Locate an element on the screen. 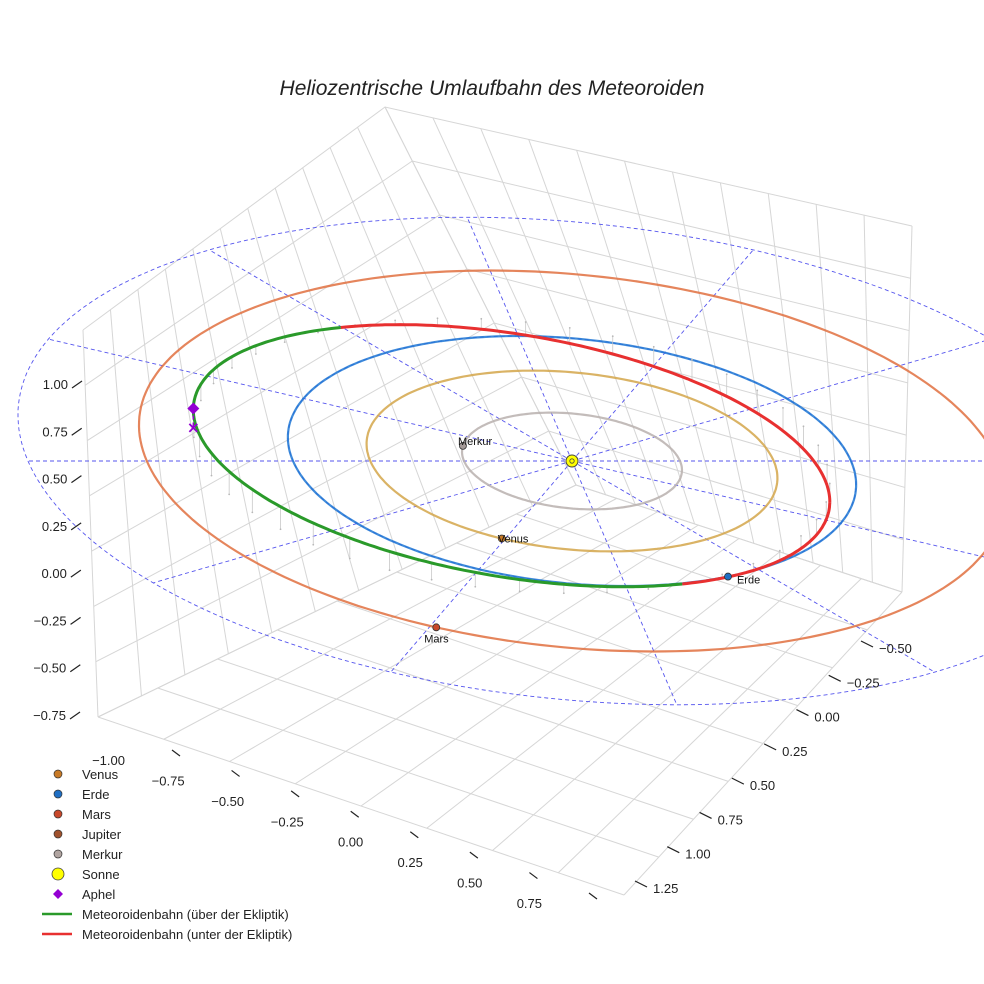 Image resolution: width=984 pixels, height=984 pixels. planet-marker-erde is located at coordinates (728, 576).